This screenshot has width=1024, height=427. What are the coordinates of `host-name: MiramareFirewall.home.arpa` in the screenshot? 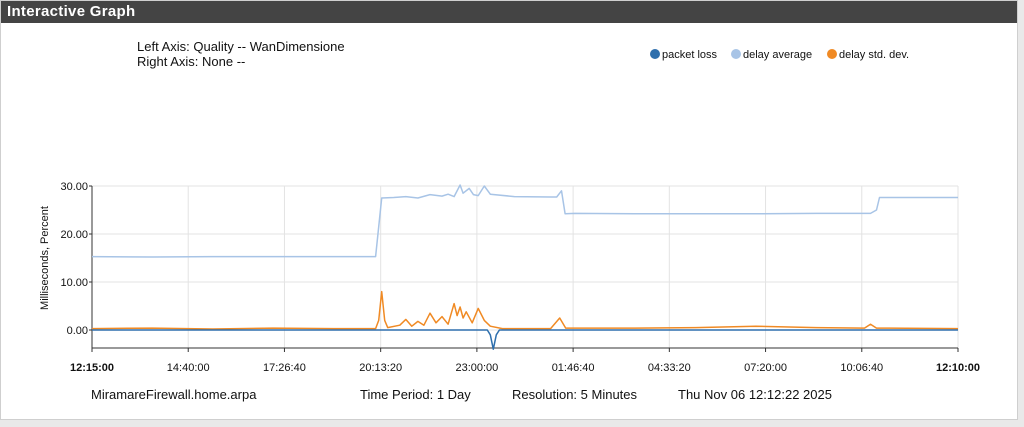 It's located at (174, 394).